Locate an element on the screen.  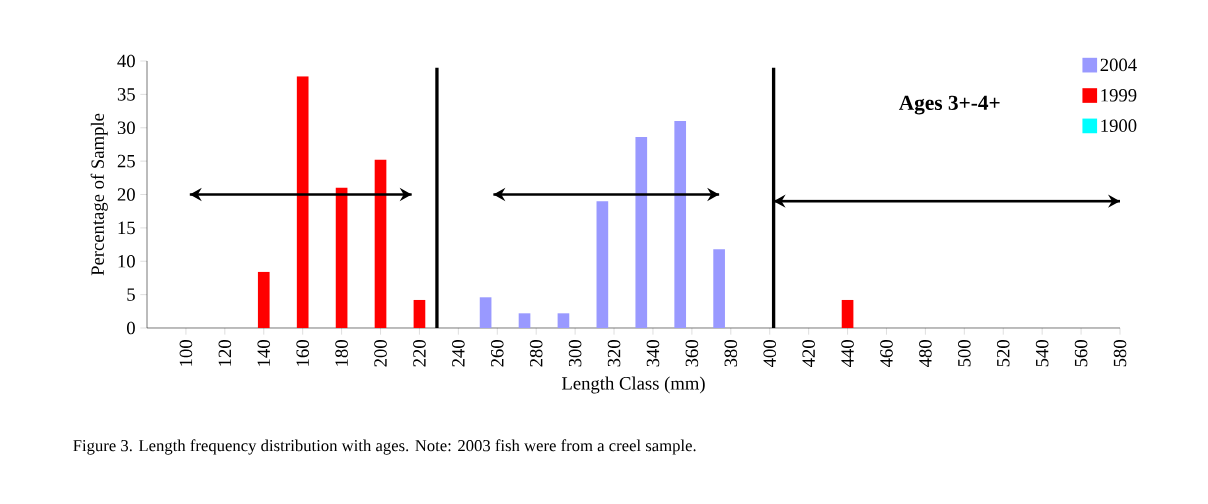
y-tick-label: 10 is located at coordinates (126, 261).